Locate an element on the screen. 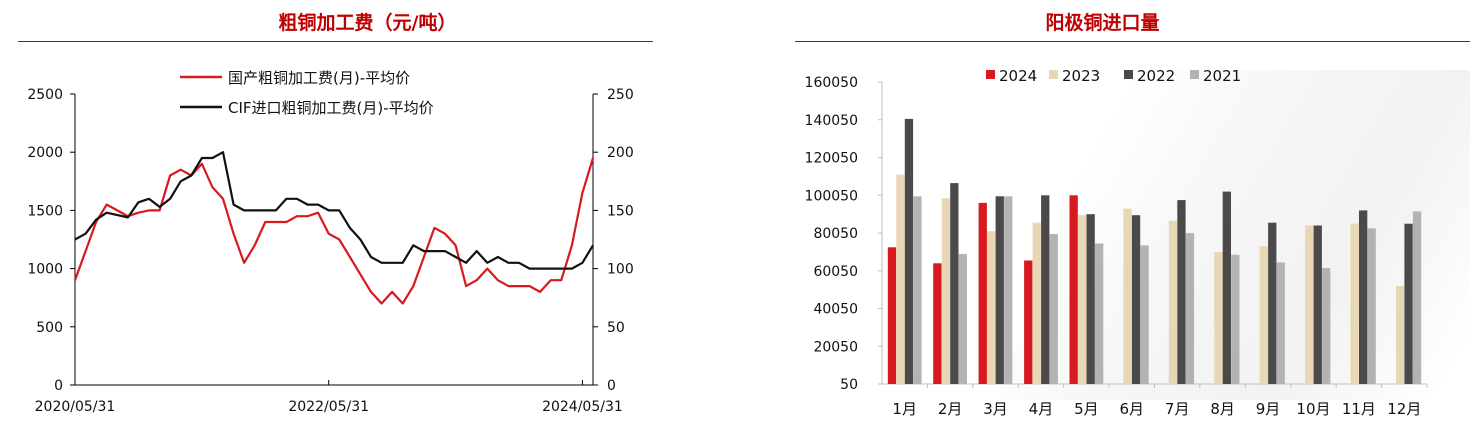 This screenshot has width=1470, height=441. y-right-tick-label: 0 is located at coordinates (611, 386).